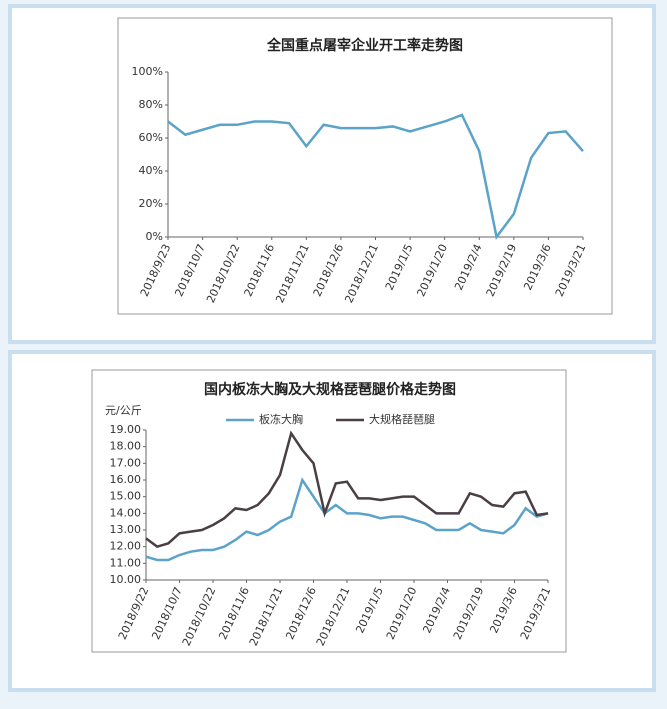 The image size is (667, 709). I want to click on legend-label: 板冻大胸, so click(281, 419).